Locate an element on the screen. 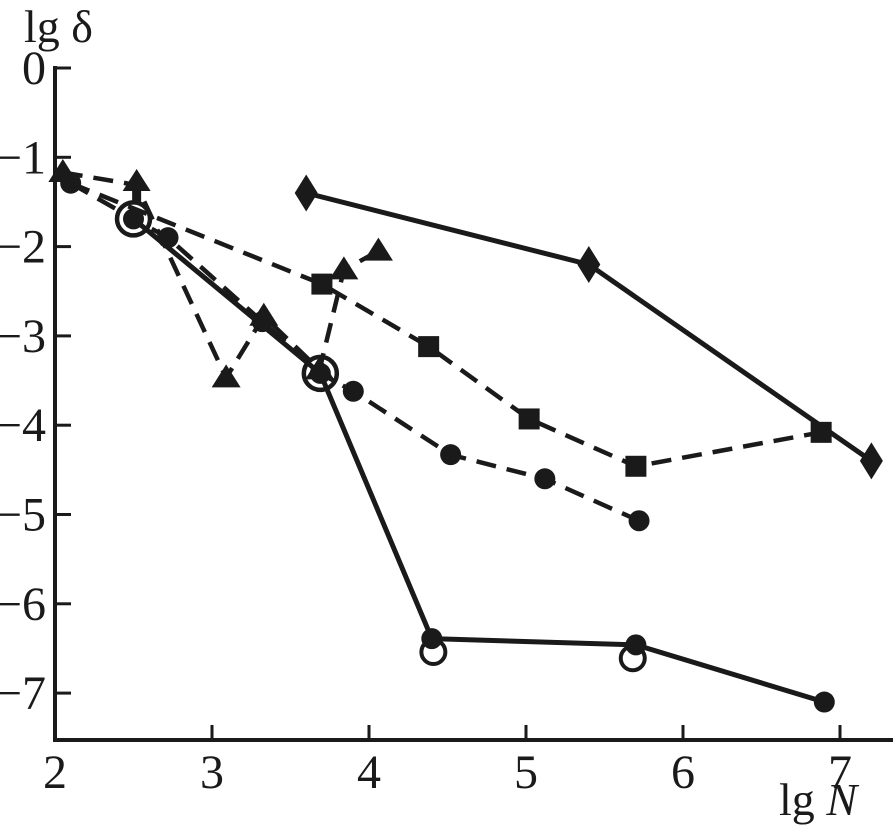 Image resolution: width=894 pixels, height=830 pixels. x-tick-label: 2 is located at coordinates (55, 772).